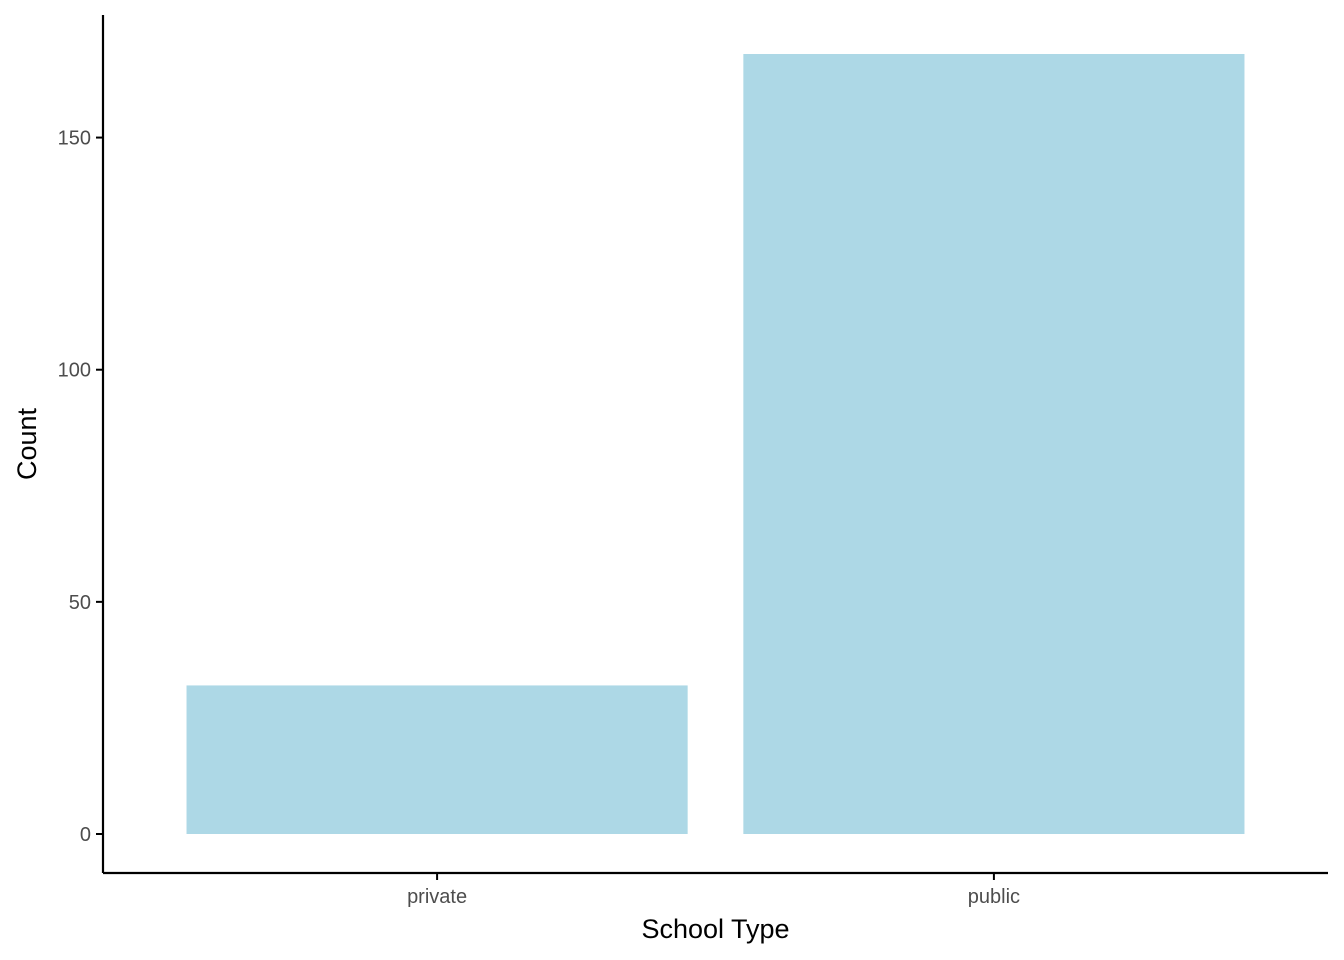  What do you see at coordinates (437, 897) in the screenshot?
I see `x-tick-label-private: private` at bounding box center [437, 897].